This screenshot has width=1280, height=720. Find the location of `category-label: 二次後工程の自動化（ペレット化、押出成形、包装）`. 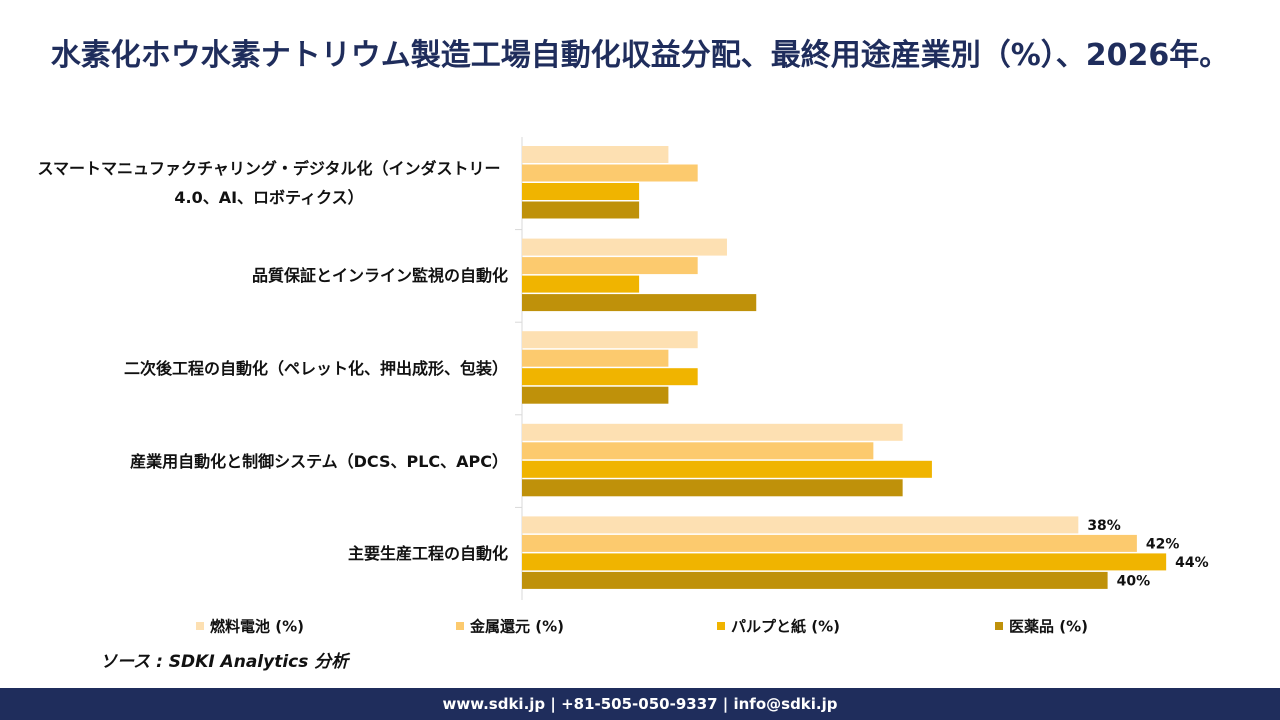

category-label: 二次後工程の自動化（ペレット化、押出成形、包装） is located at coordinates (269, 368).